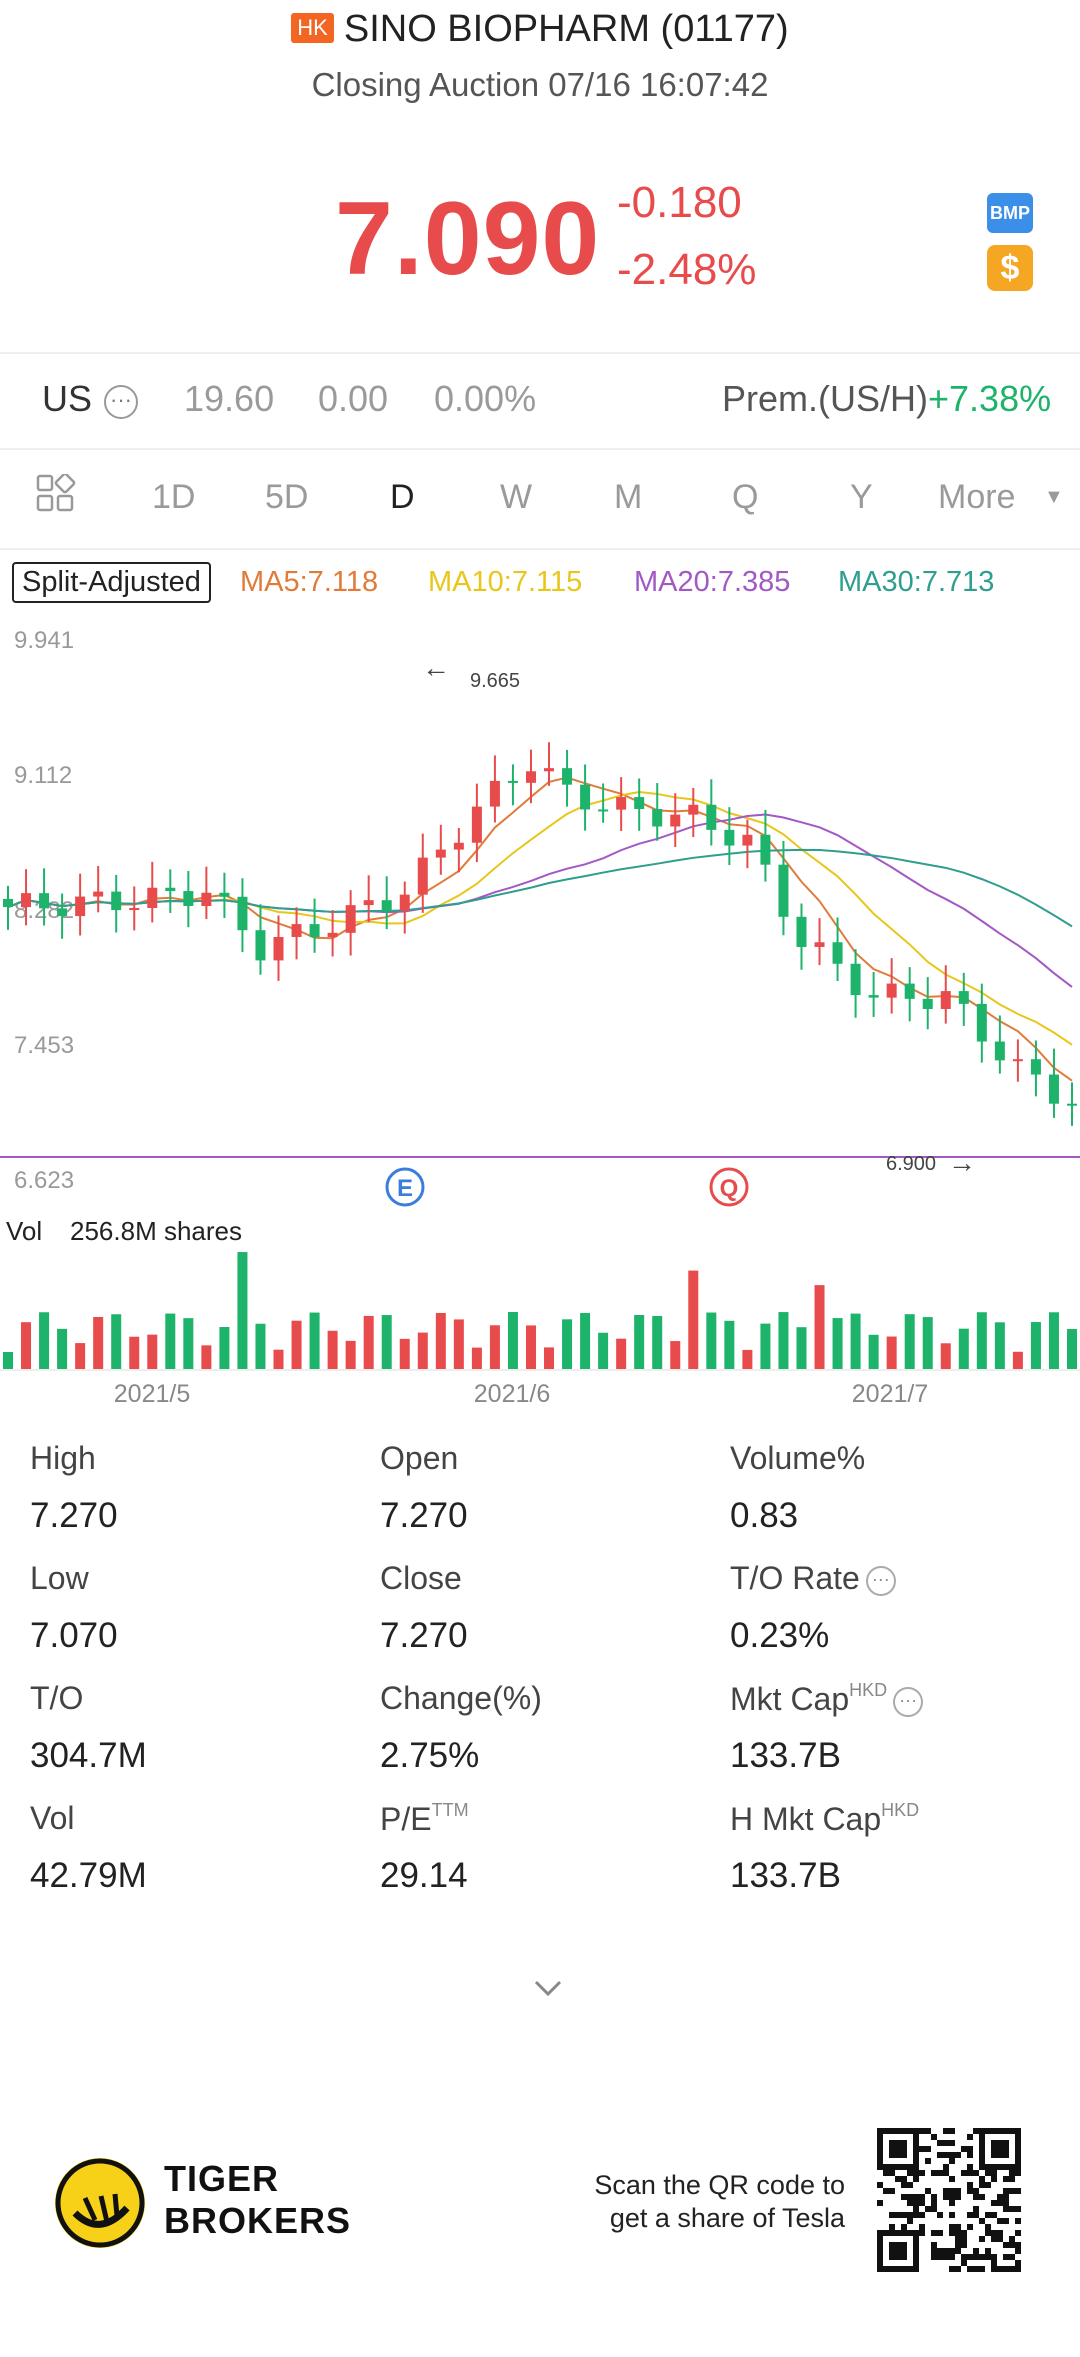 This screenshot has width=1080, height=2357. What do you see at coordinates (56, 497) in the screenshot?
I see `layout-grid-icon` at bounding box center [56, 497].